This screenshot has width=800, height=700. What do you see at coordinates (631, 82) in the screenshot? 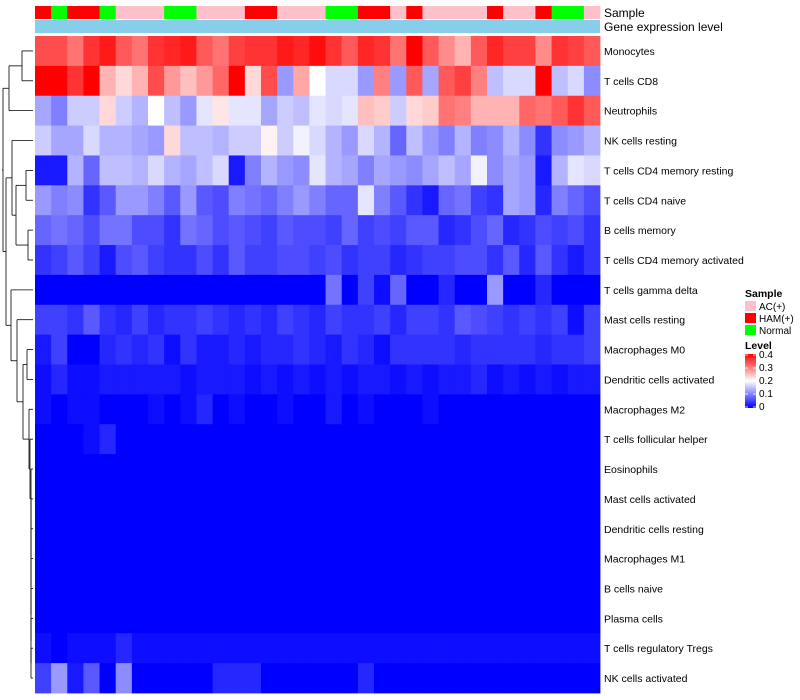
I see `row-label-t-cells-cd8: T cells CD8` at bounding box center [631, 82].